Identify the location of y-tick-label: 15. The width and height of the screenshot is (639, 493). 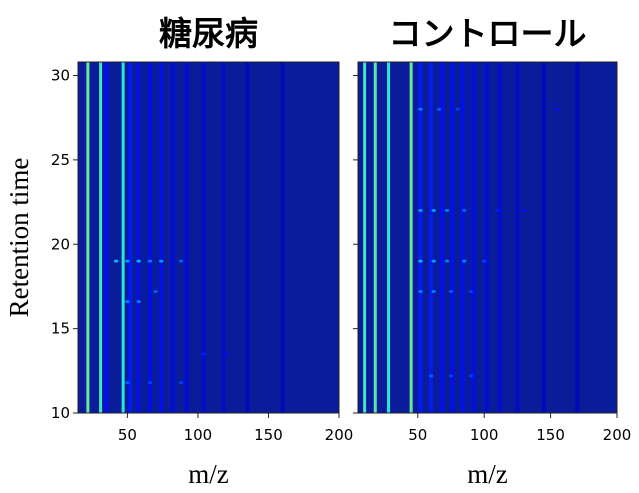
(60, 329).